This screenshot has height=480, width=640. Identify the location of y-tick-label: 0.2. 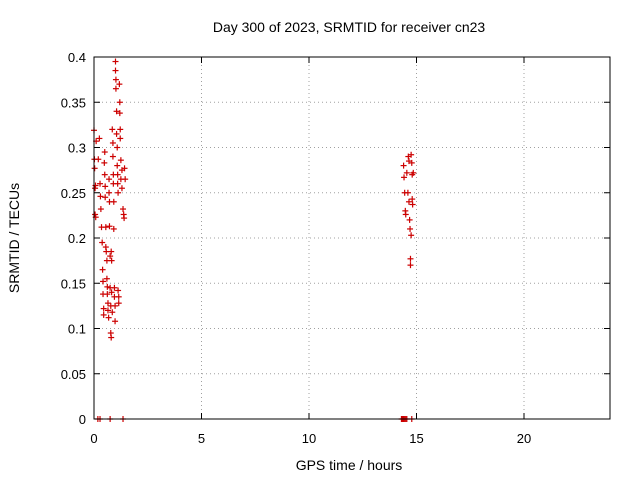
(77, 238).